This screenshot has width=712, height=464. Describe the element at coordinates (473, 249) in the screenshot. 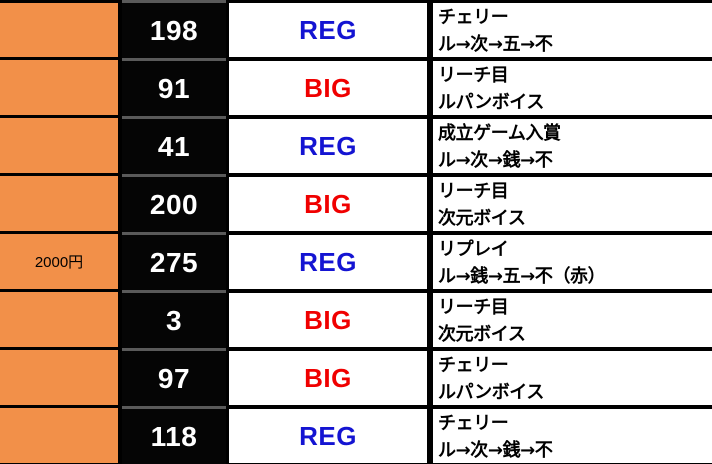

I see `note-line-1: リプレイ` at that location.